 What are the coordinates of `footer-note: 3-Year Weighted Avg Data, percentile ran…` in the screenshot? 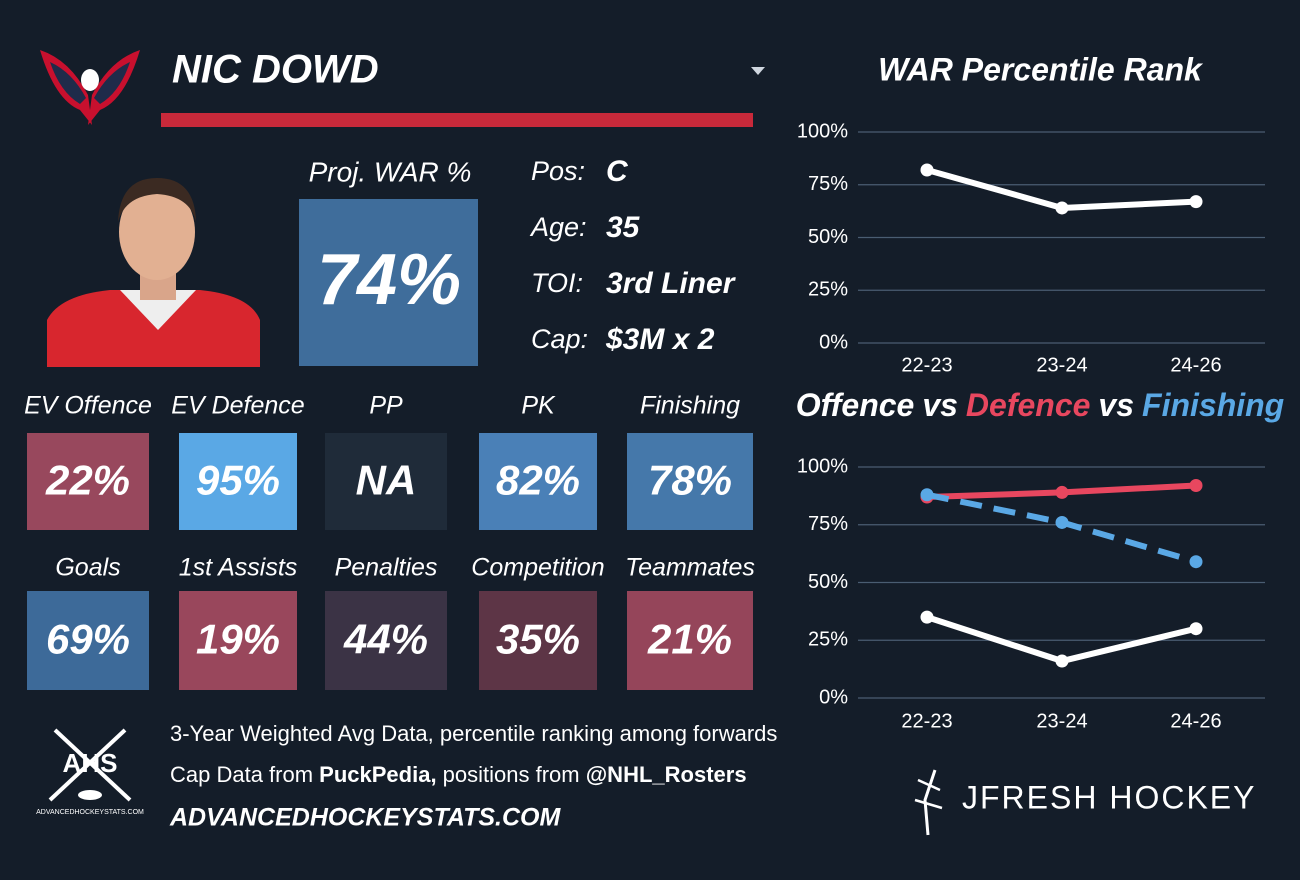 It's located at (473, 733).